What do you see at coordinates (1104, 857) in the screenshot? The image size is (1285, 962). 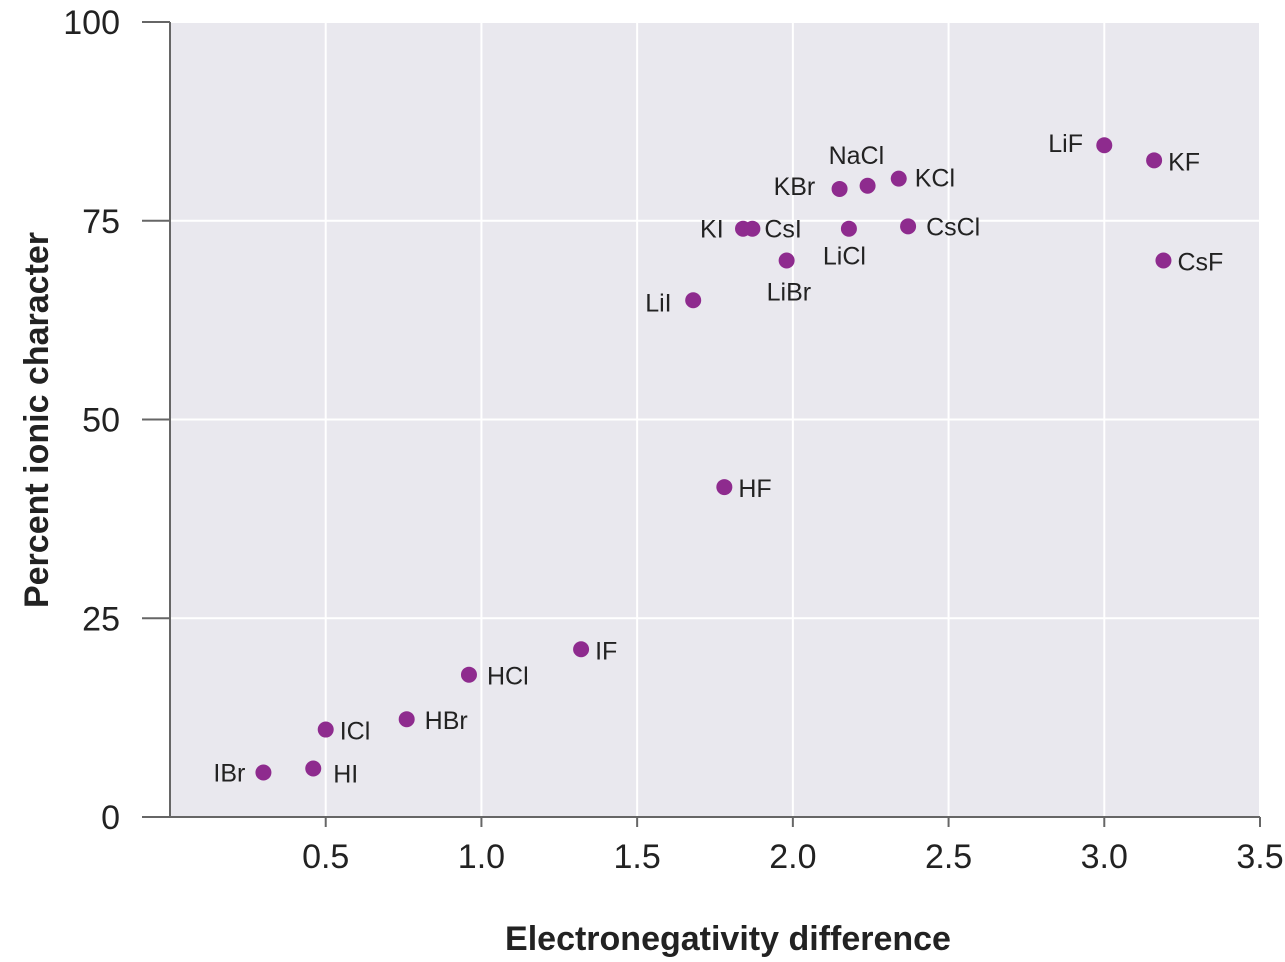 I see `x-tick-label: 3.0` at bounding box center [1104, 857].